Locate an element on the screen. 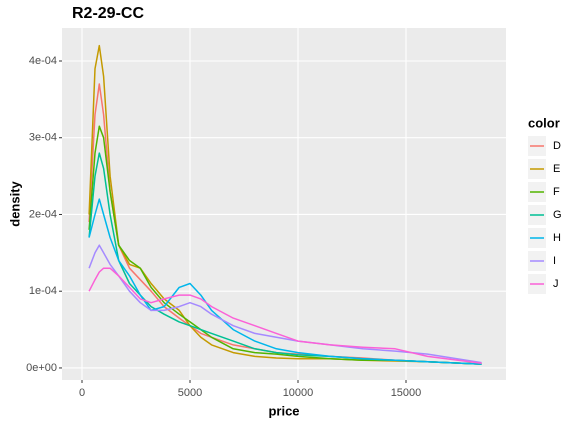 This screenshot has width=580, height=428. y-axis-title: density is located at coordinates (14, 203).